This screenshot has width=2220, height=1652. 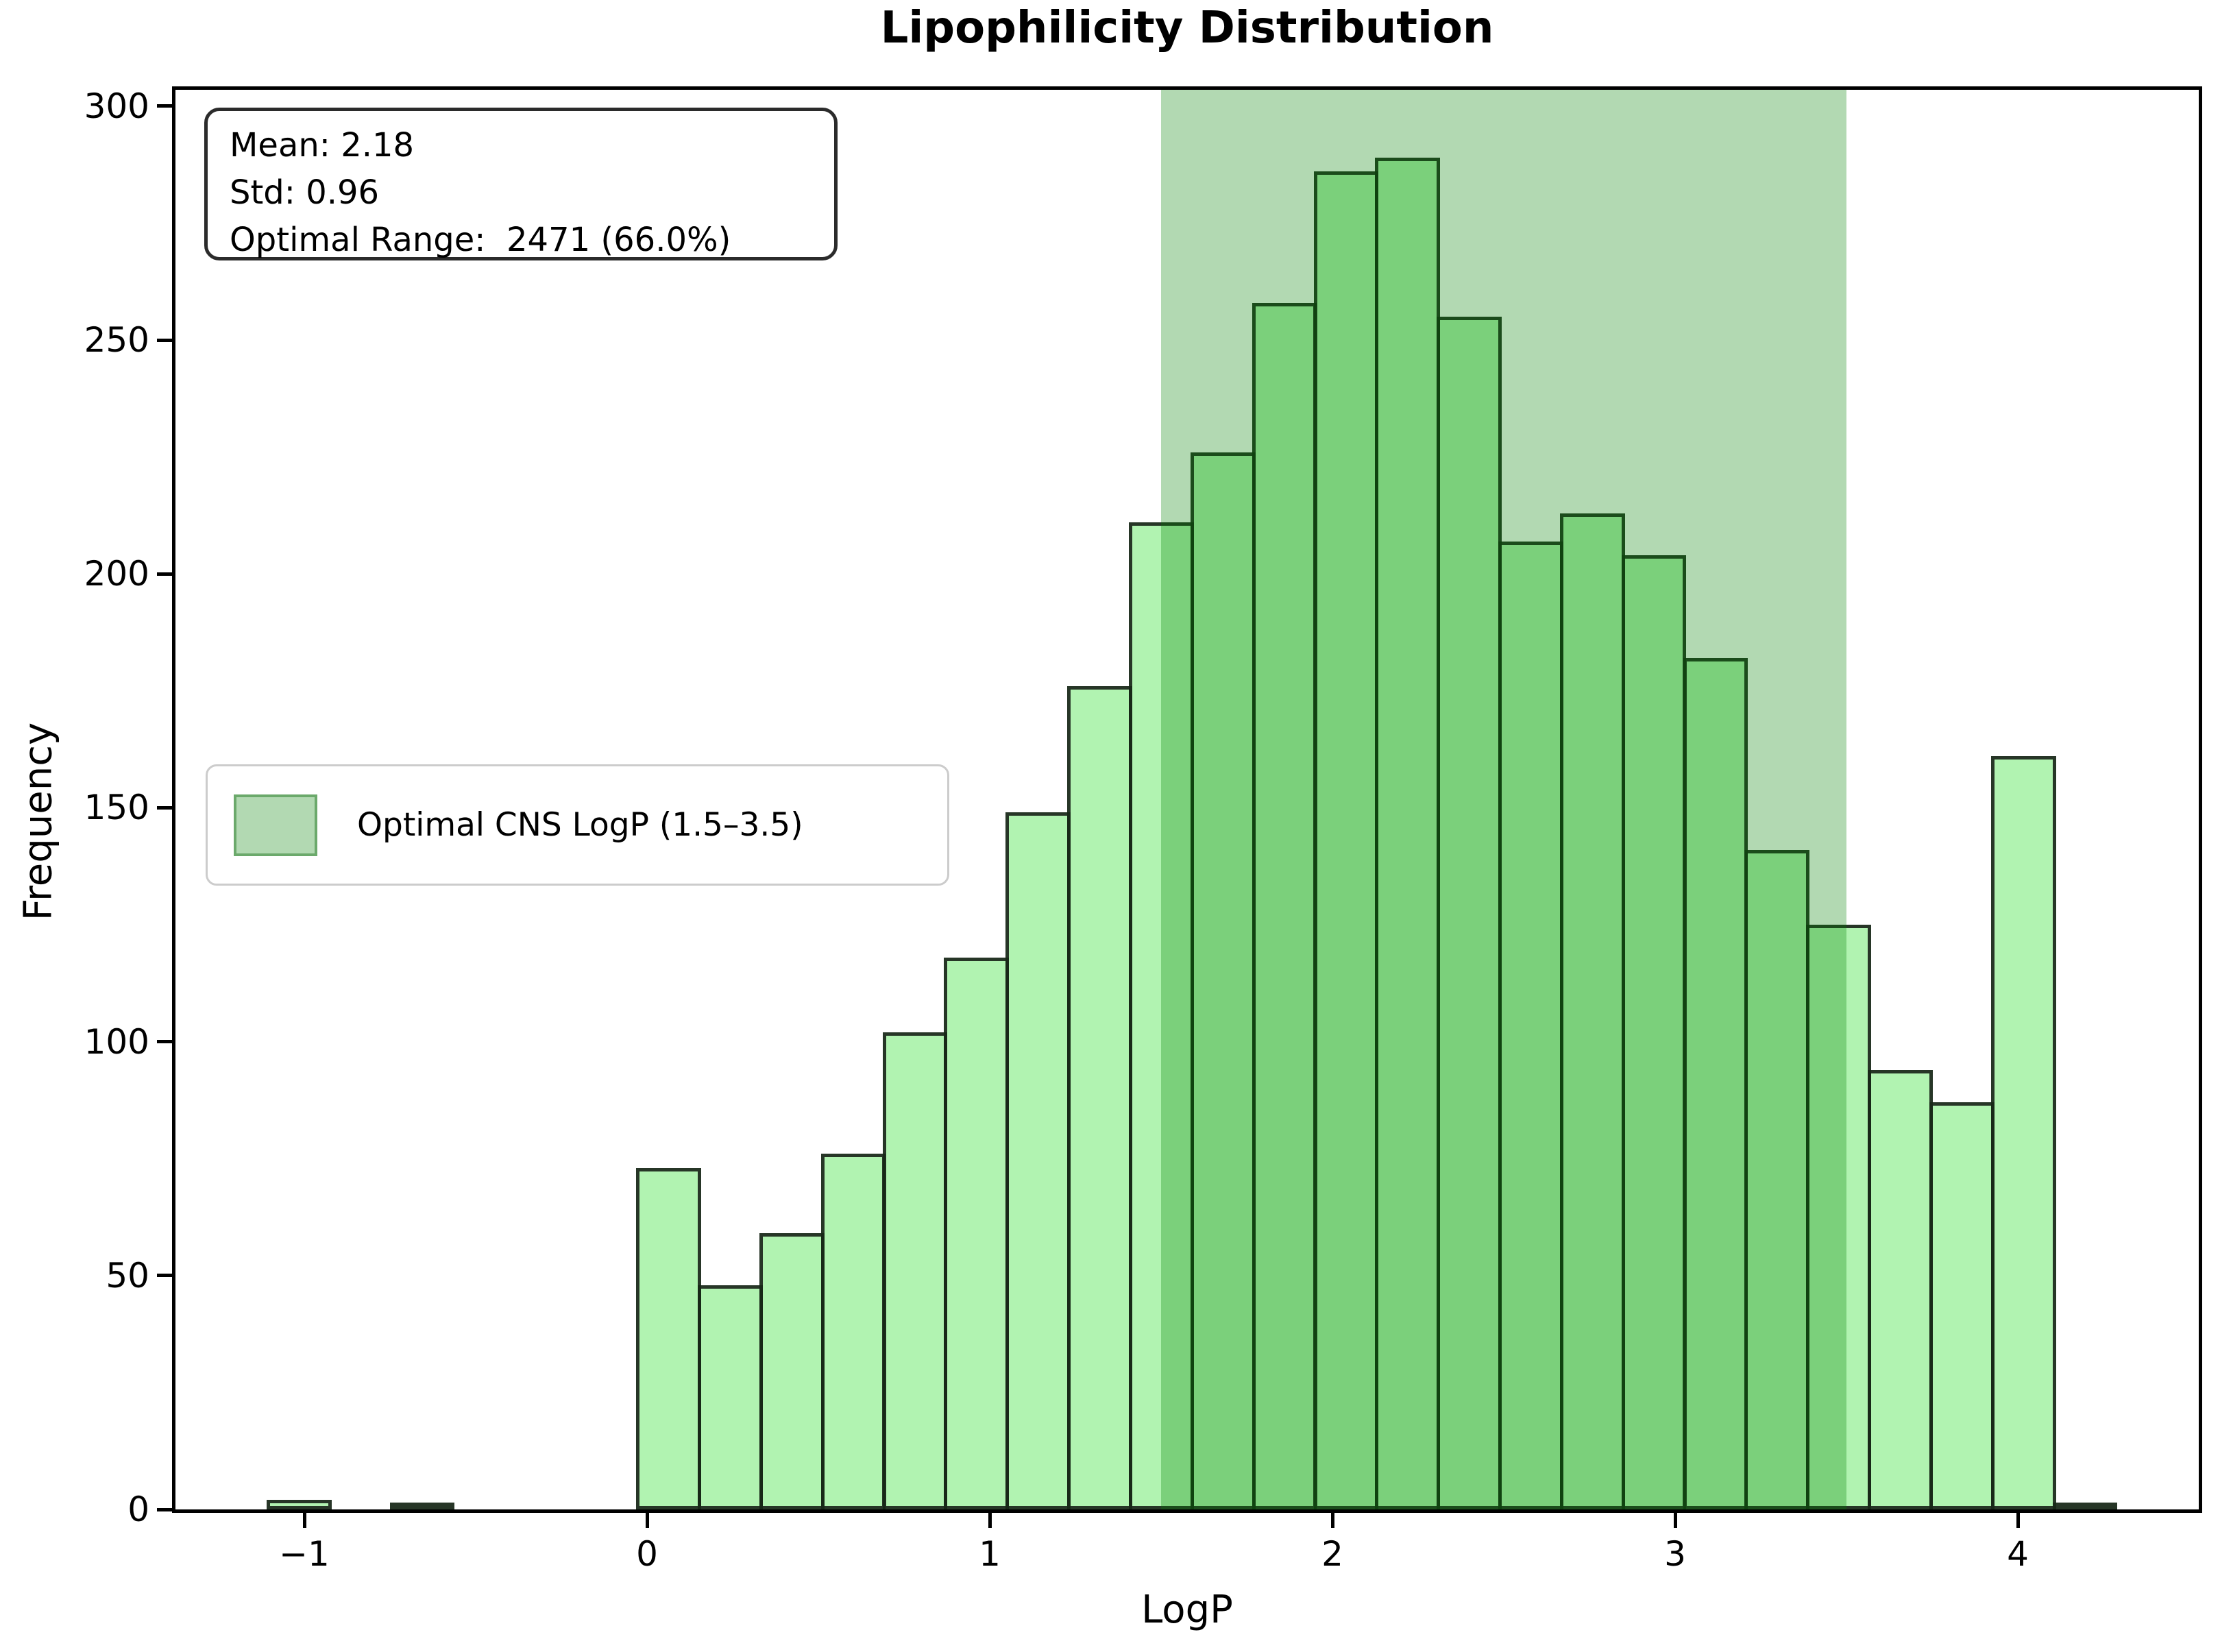 I want to click on x-axis-label: LogP, so click(x=1187, y=1610).